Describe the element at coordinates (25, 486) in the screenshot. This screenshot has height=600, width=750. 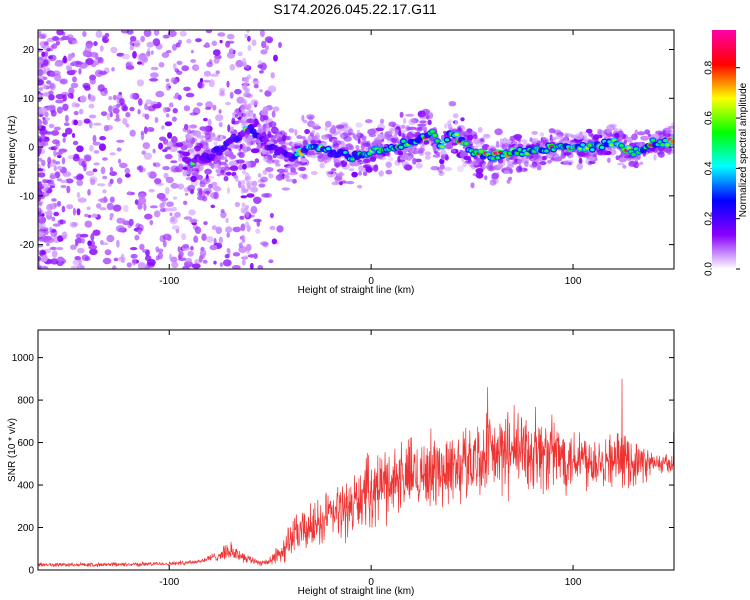
I see `snr-y-tick-label: 400` at that location.